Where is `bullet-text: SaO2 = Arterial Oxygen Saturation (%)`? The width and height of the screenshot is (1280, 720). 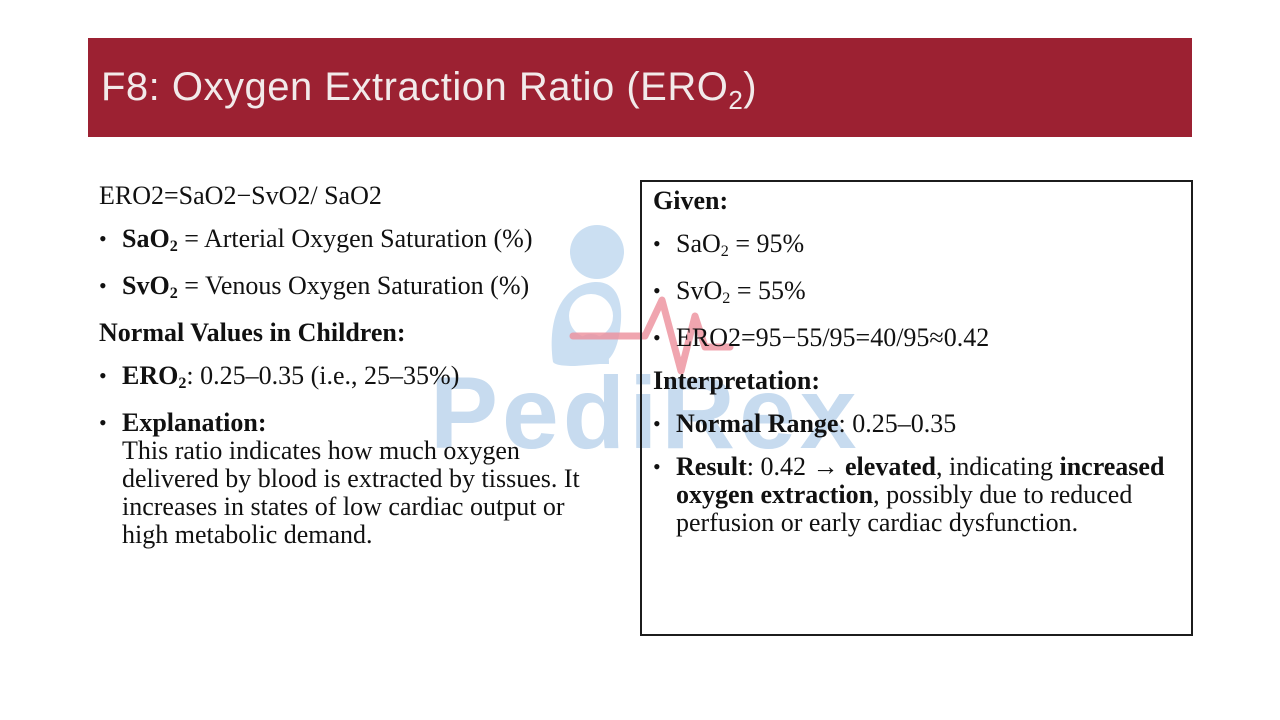
bullet-text: SaO2 = Arterial Oxygen Saturation (%) is located at coordinates (379, 241).